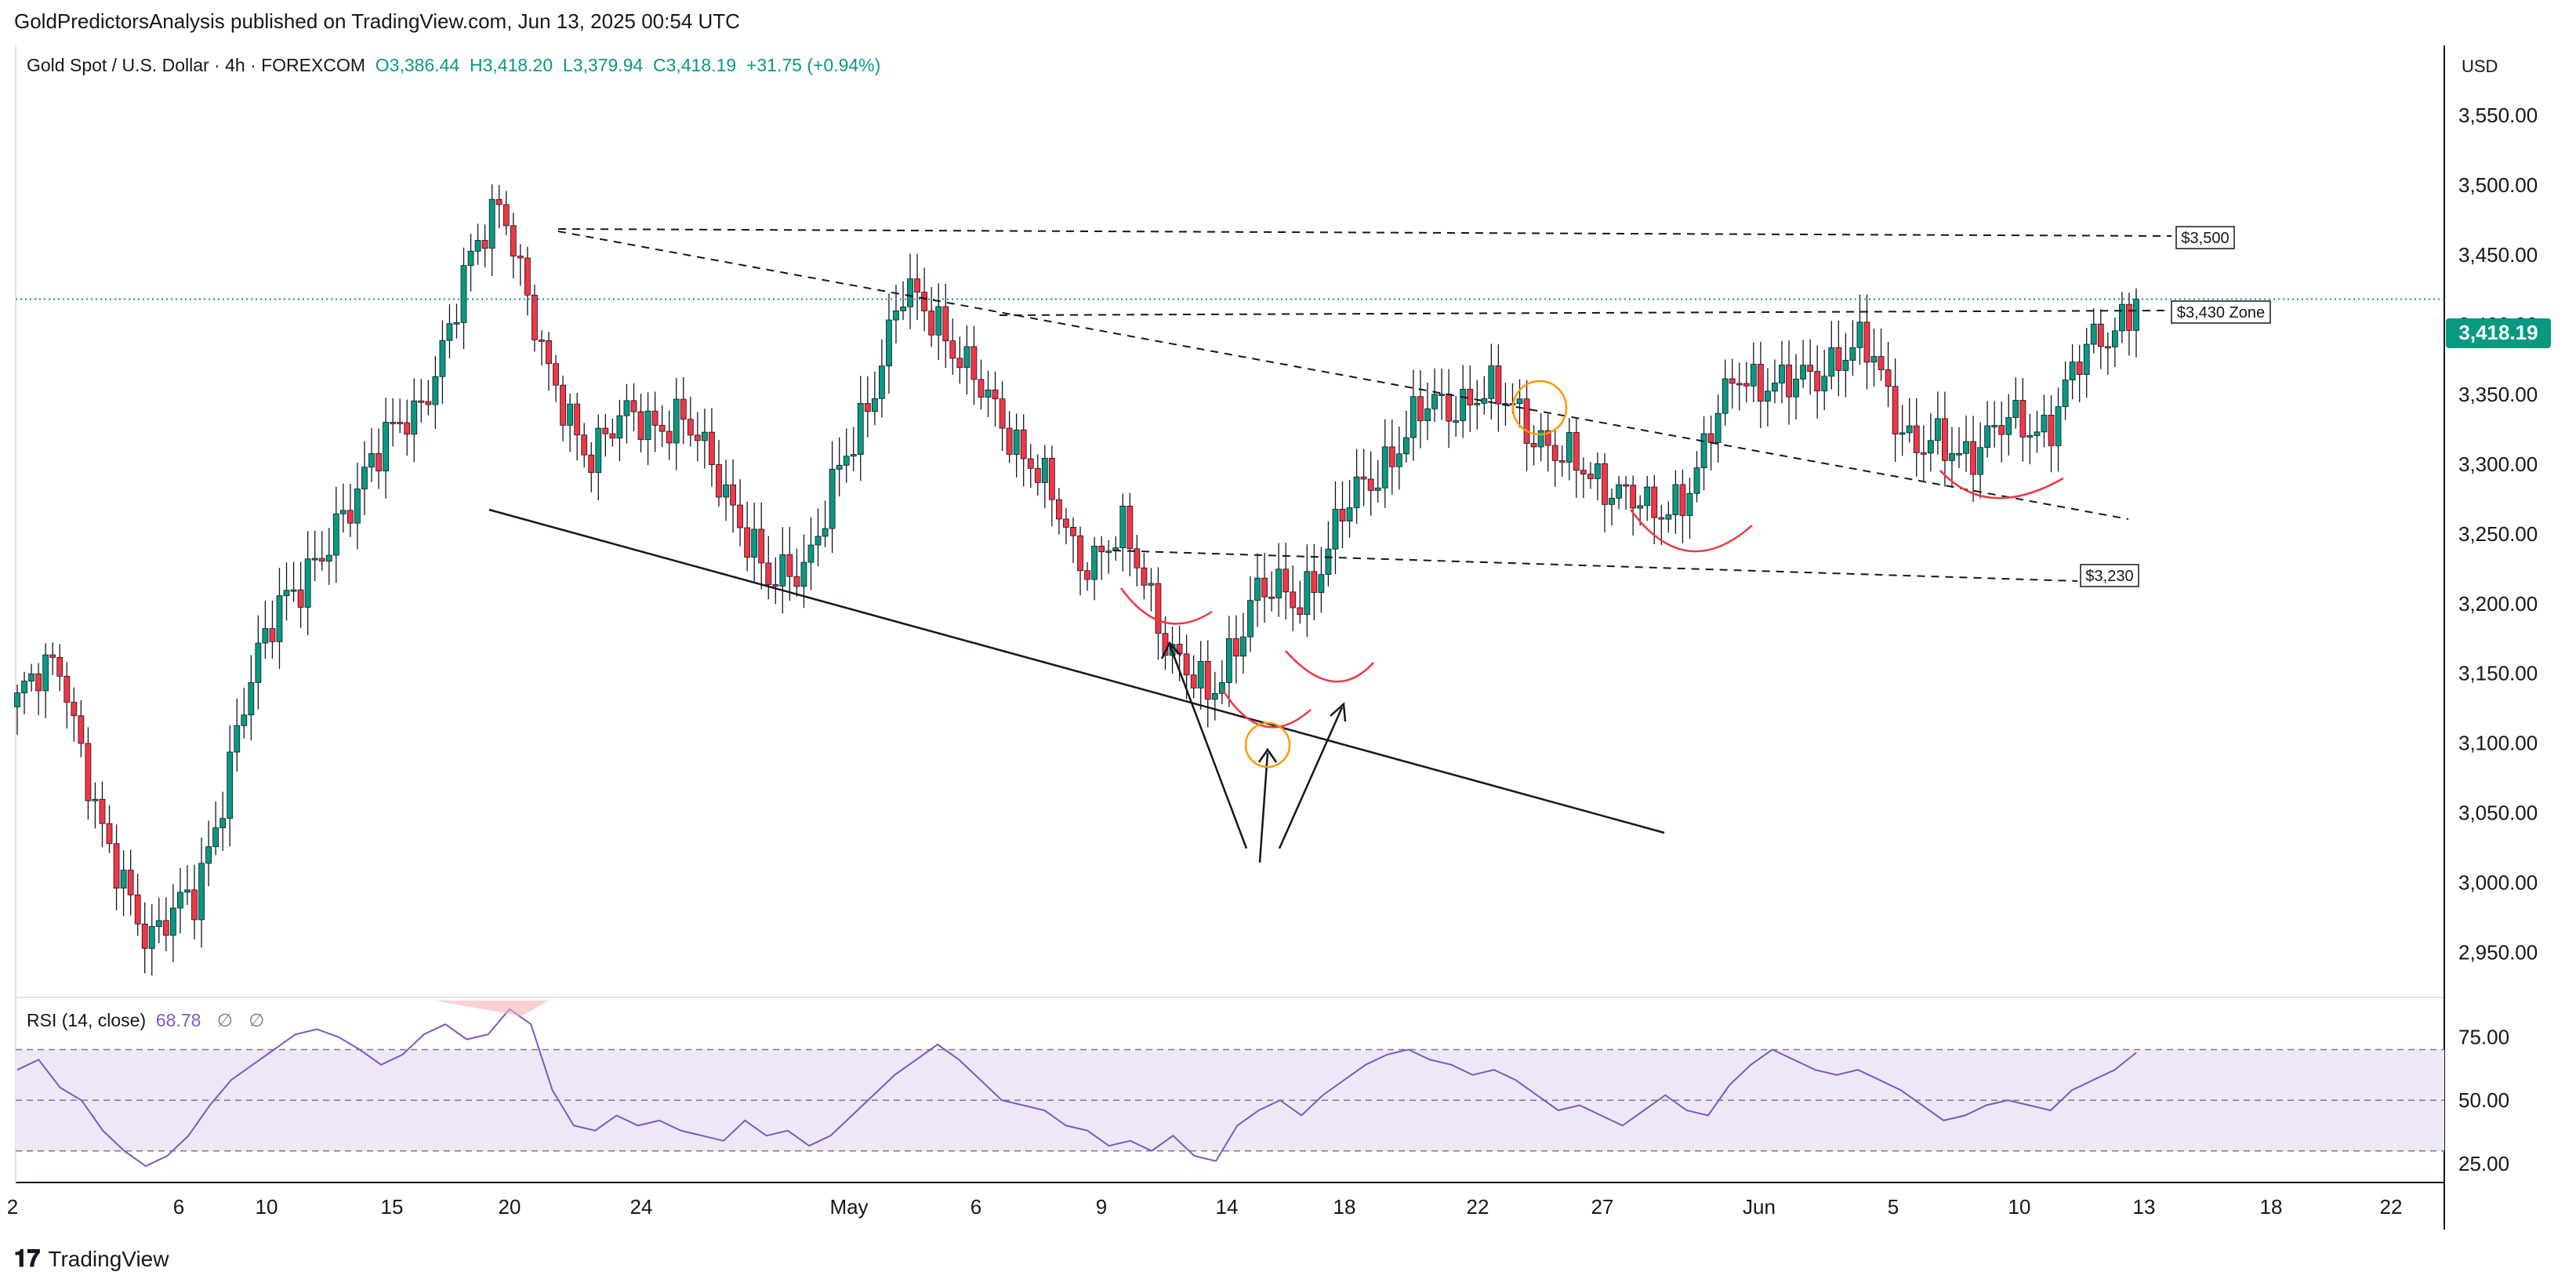 The height and width of the screenshot is (1286, 2576). I want to click on legend-open: O3,386.44, so click(418, 65).